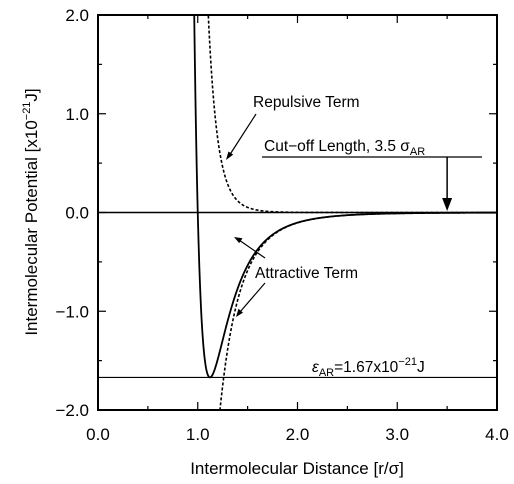 Image resolution: width=514 pixels, height=484 pixels. I want to click on cutoff-arrowhead, so click(447, 204).